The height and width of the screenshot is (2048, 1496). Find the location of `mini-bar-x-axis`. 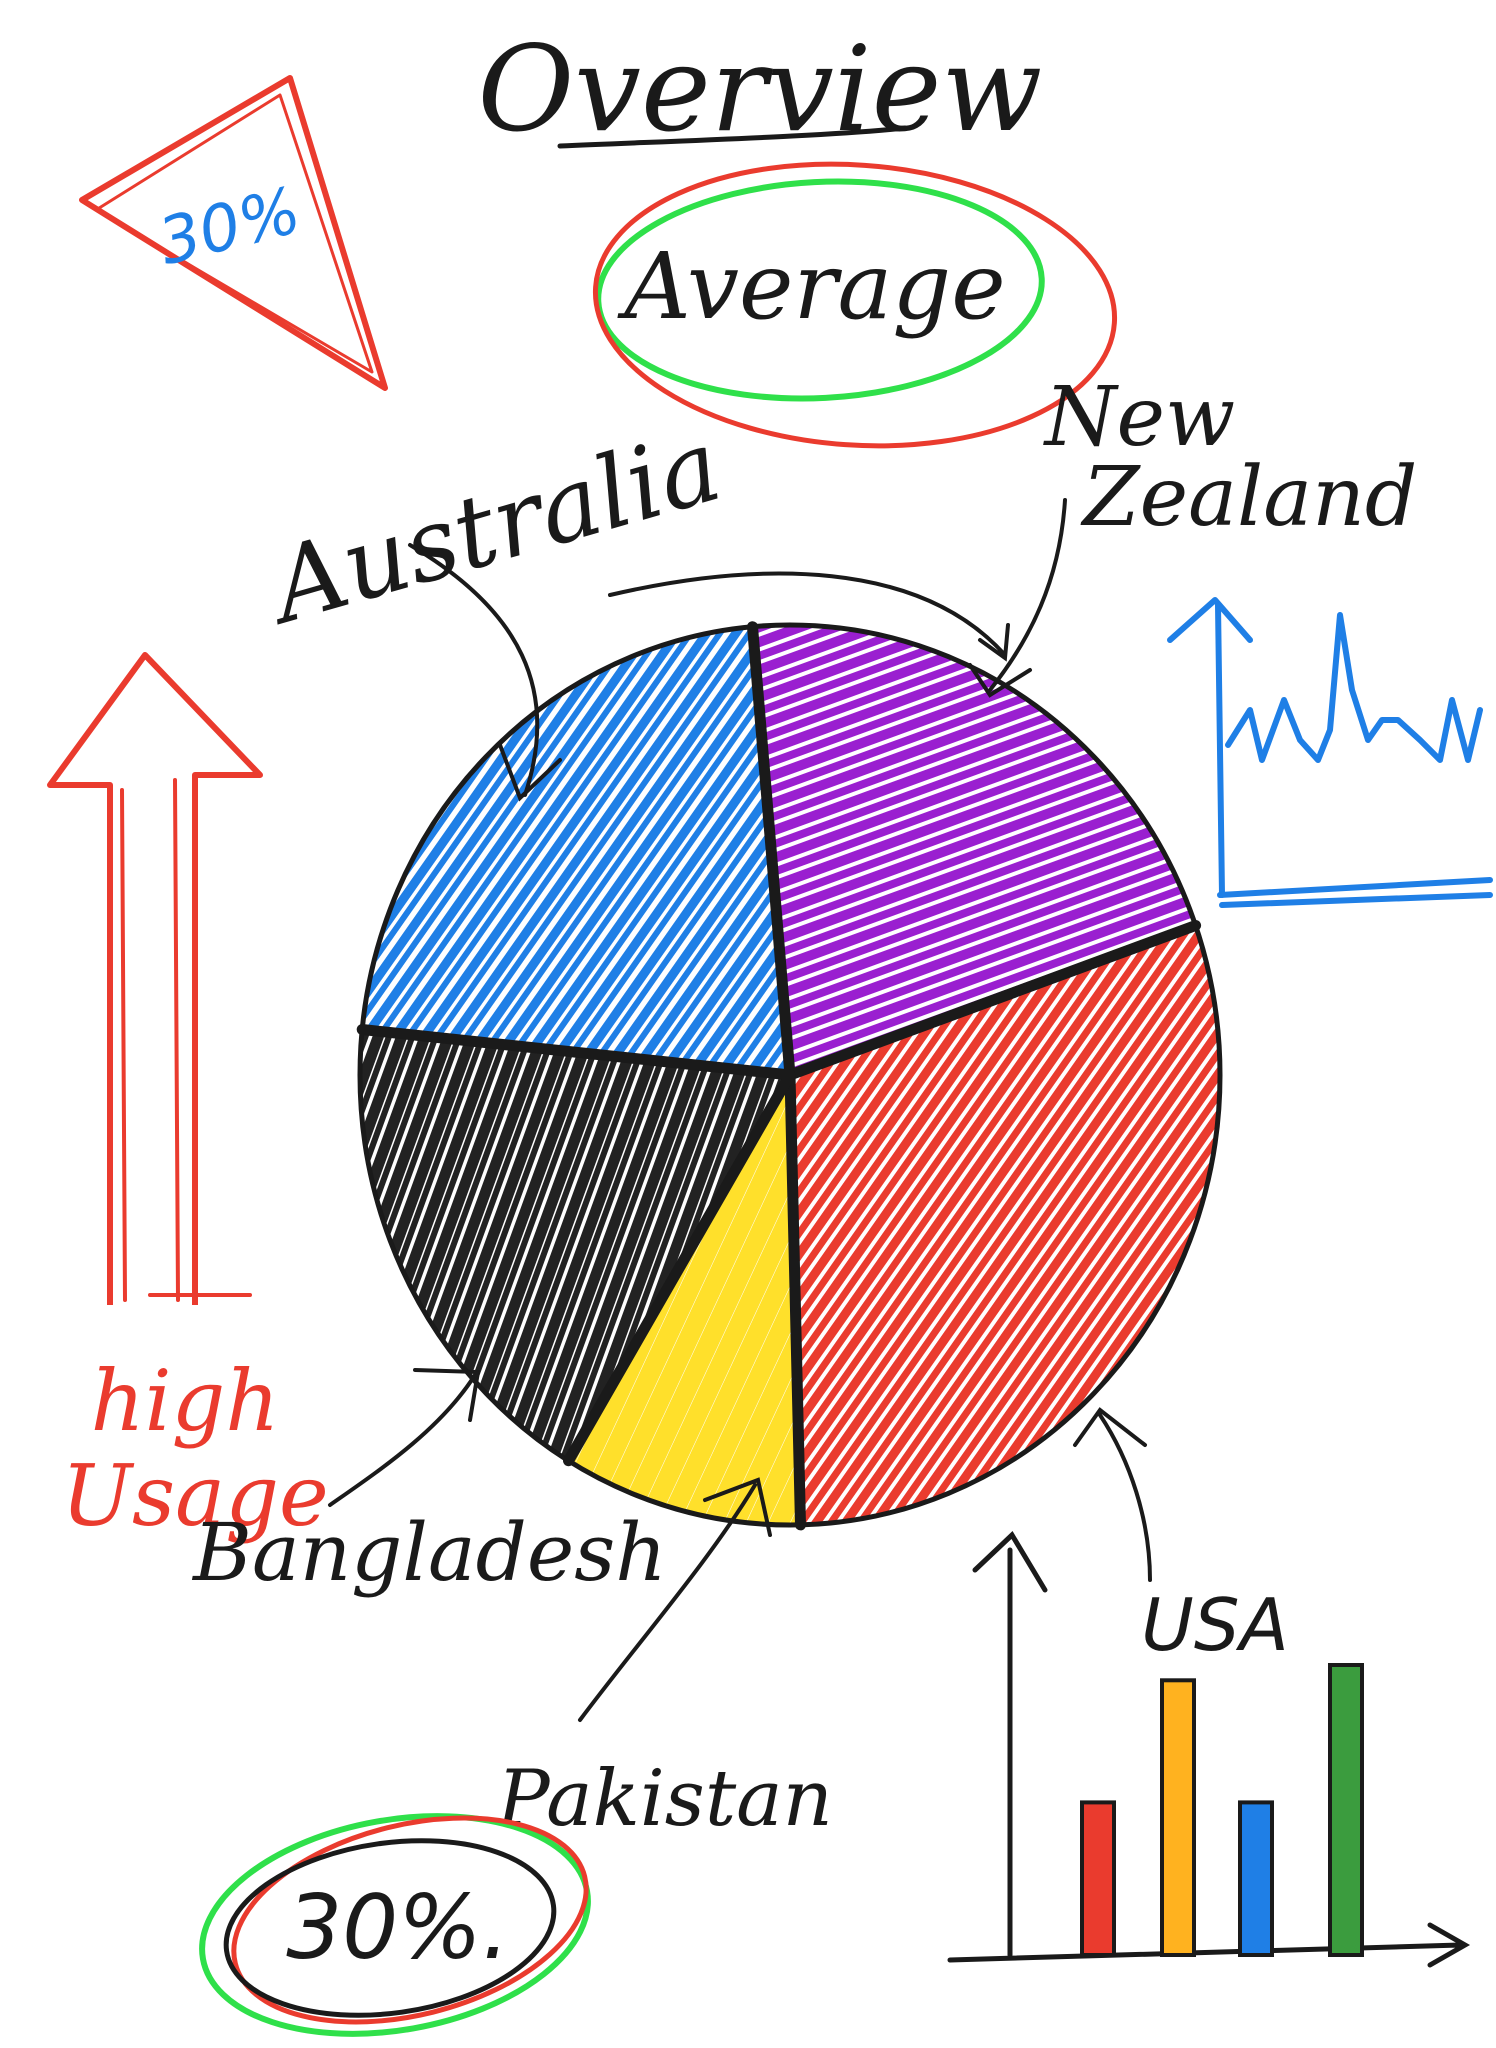

mini-bar-x-axis is located at coordinates (1209, 1945).